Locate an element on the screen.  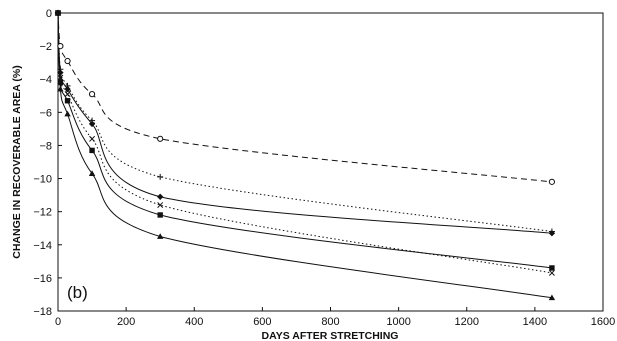
x-tick-label: 1000 is located at coordinates (398, 322).